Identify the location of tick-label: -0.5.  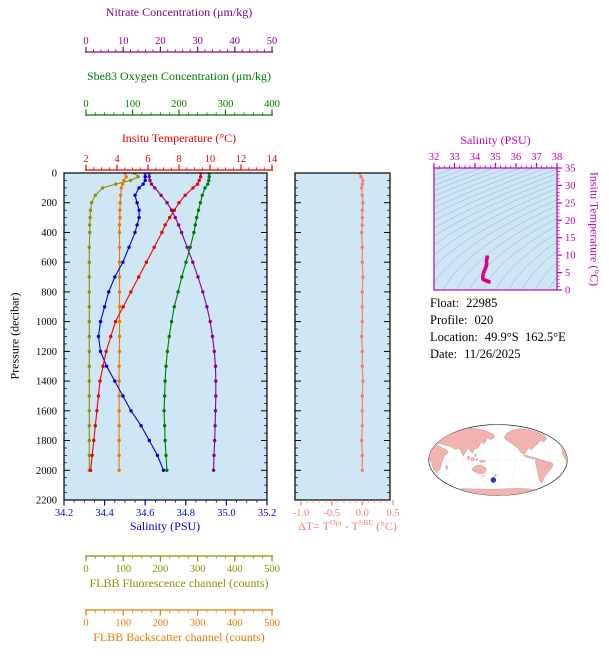
(331, 513).